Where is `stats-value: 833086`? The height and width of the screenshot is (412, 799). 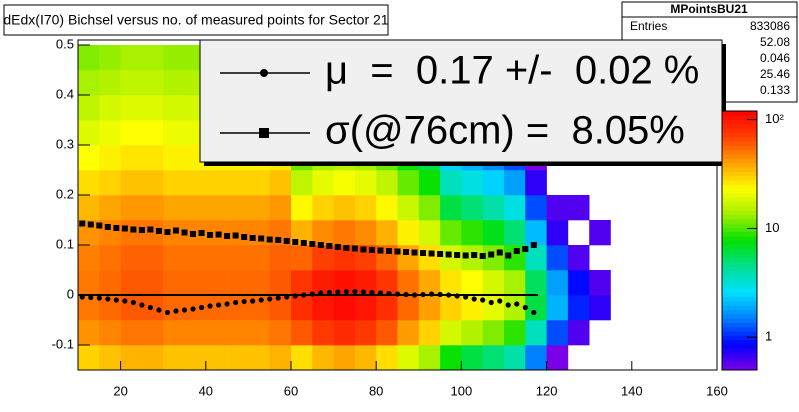 stats-value: 833086 is located at coordinates (770, 26).